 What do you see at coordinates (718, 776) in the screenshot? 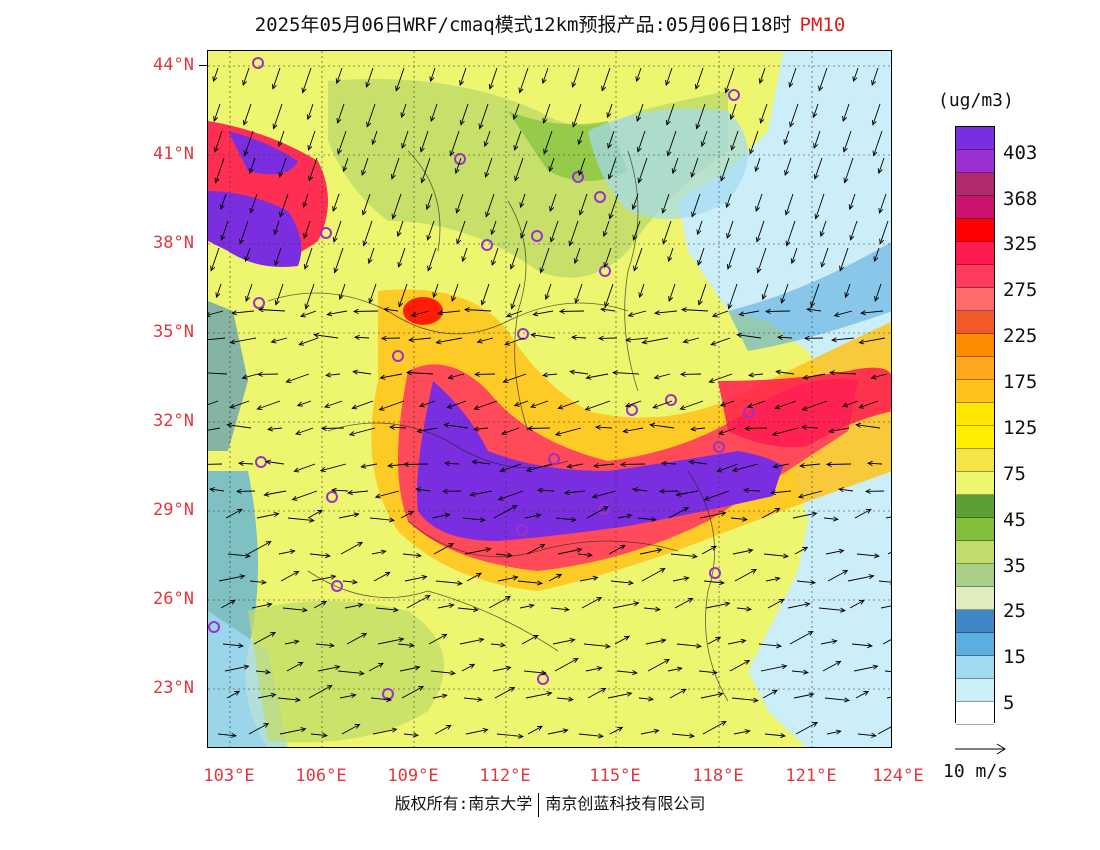
I see `lon-label-118: 118°E` at bounding box center [718, 776].